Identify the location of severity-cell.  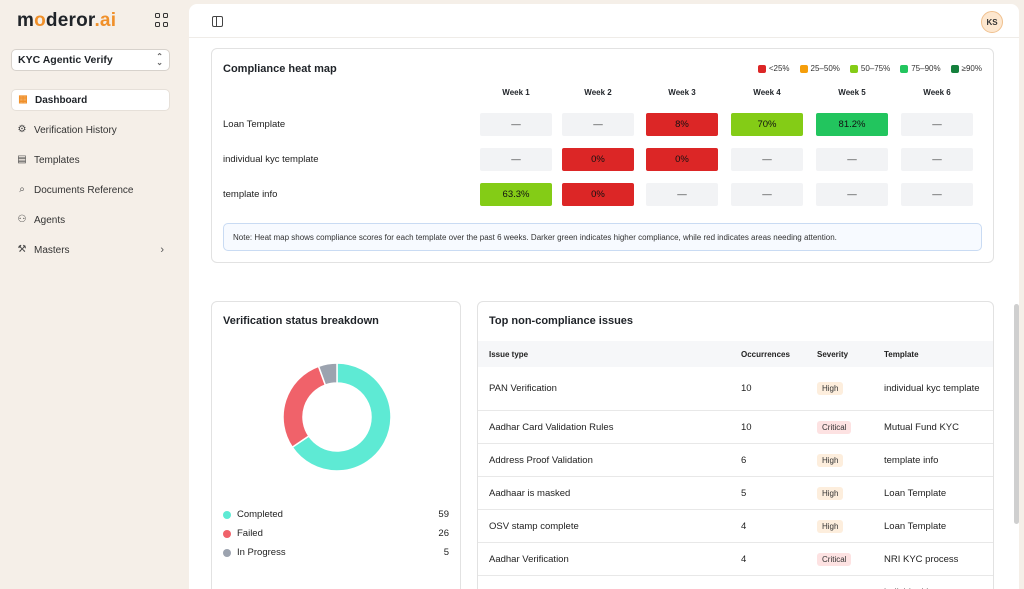
(847, 582).